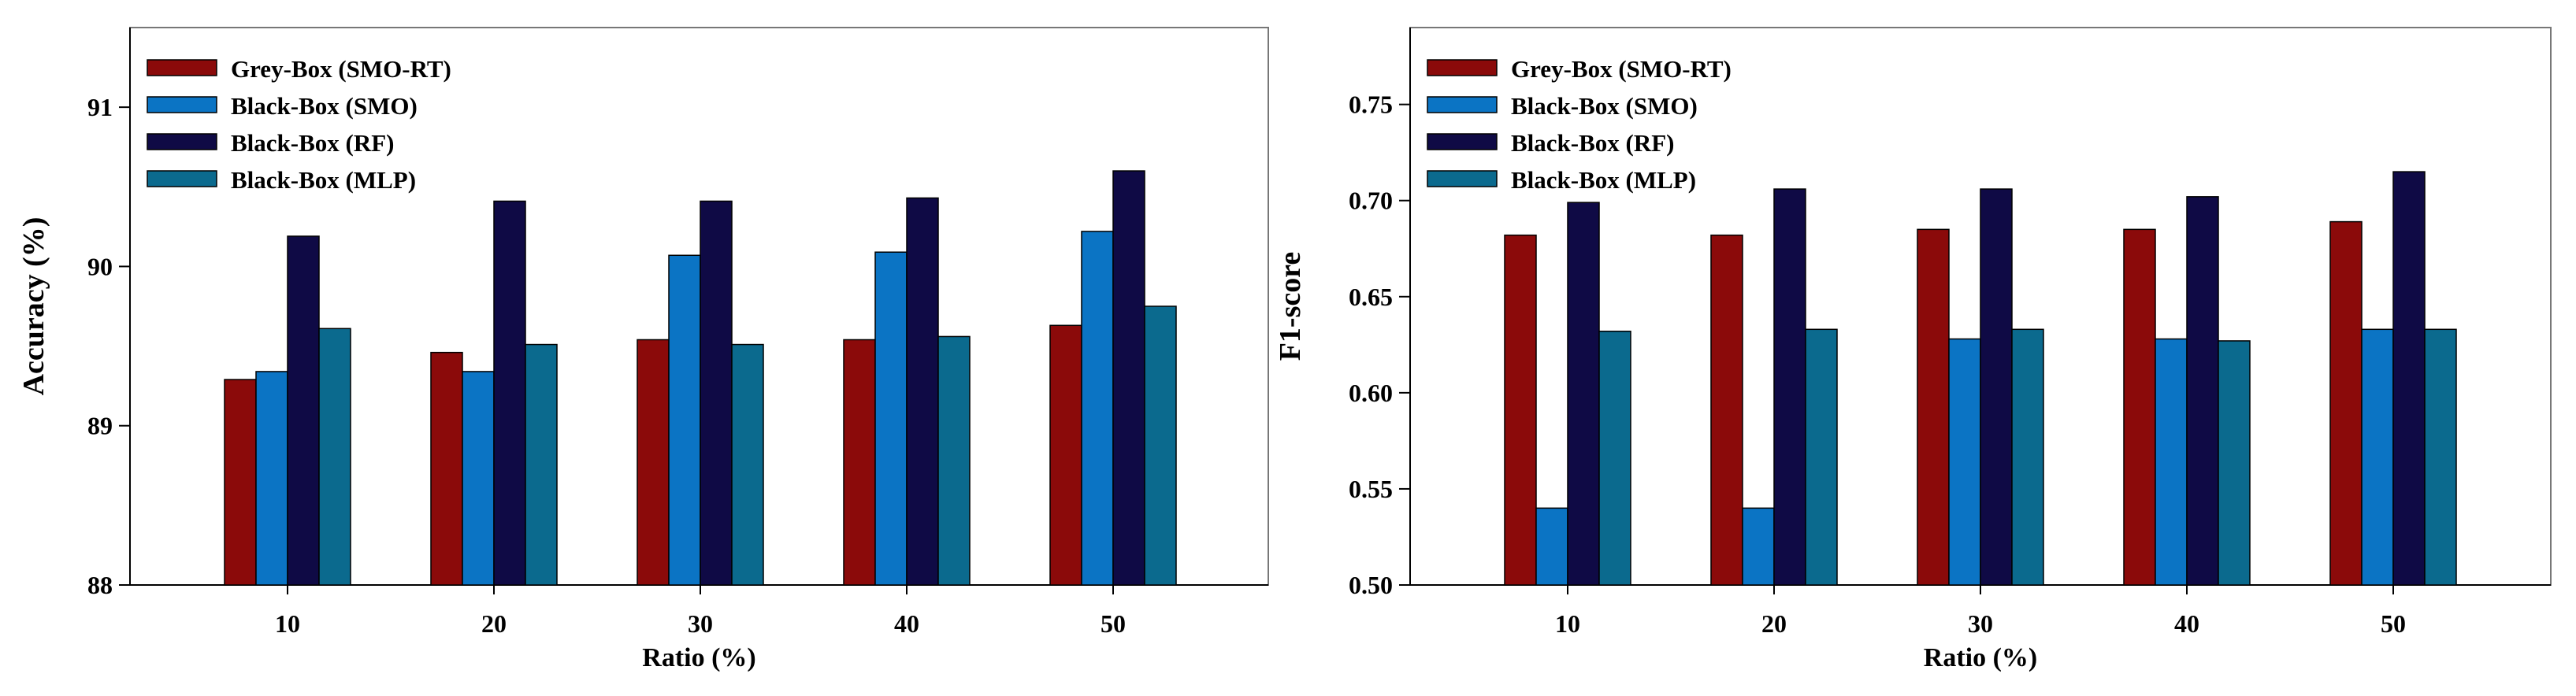 The image size is (2576, 696). I want to click on f1-legend-swatch-black-smo, so click(1462, 104).